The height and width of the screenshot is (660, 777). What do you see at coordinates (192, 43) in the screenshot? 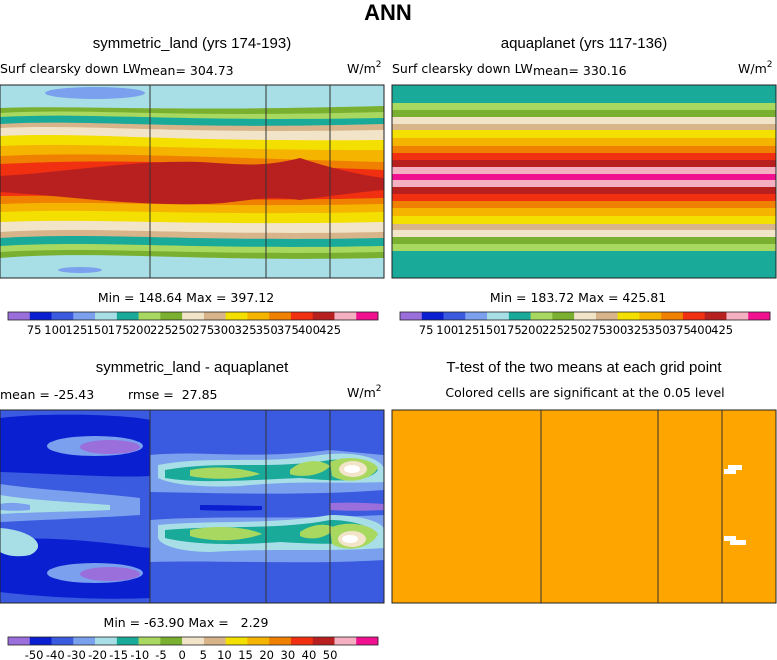
I see `panel-title: symmetric_land (yrs 174-193)` at bounding box center [192, 43].